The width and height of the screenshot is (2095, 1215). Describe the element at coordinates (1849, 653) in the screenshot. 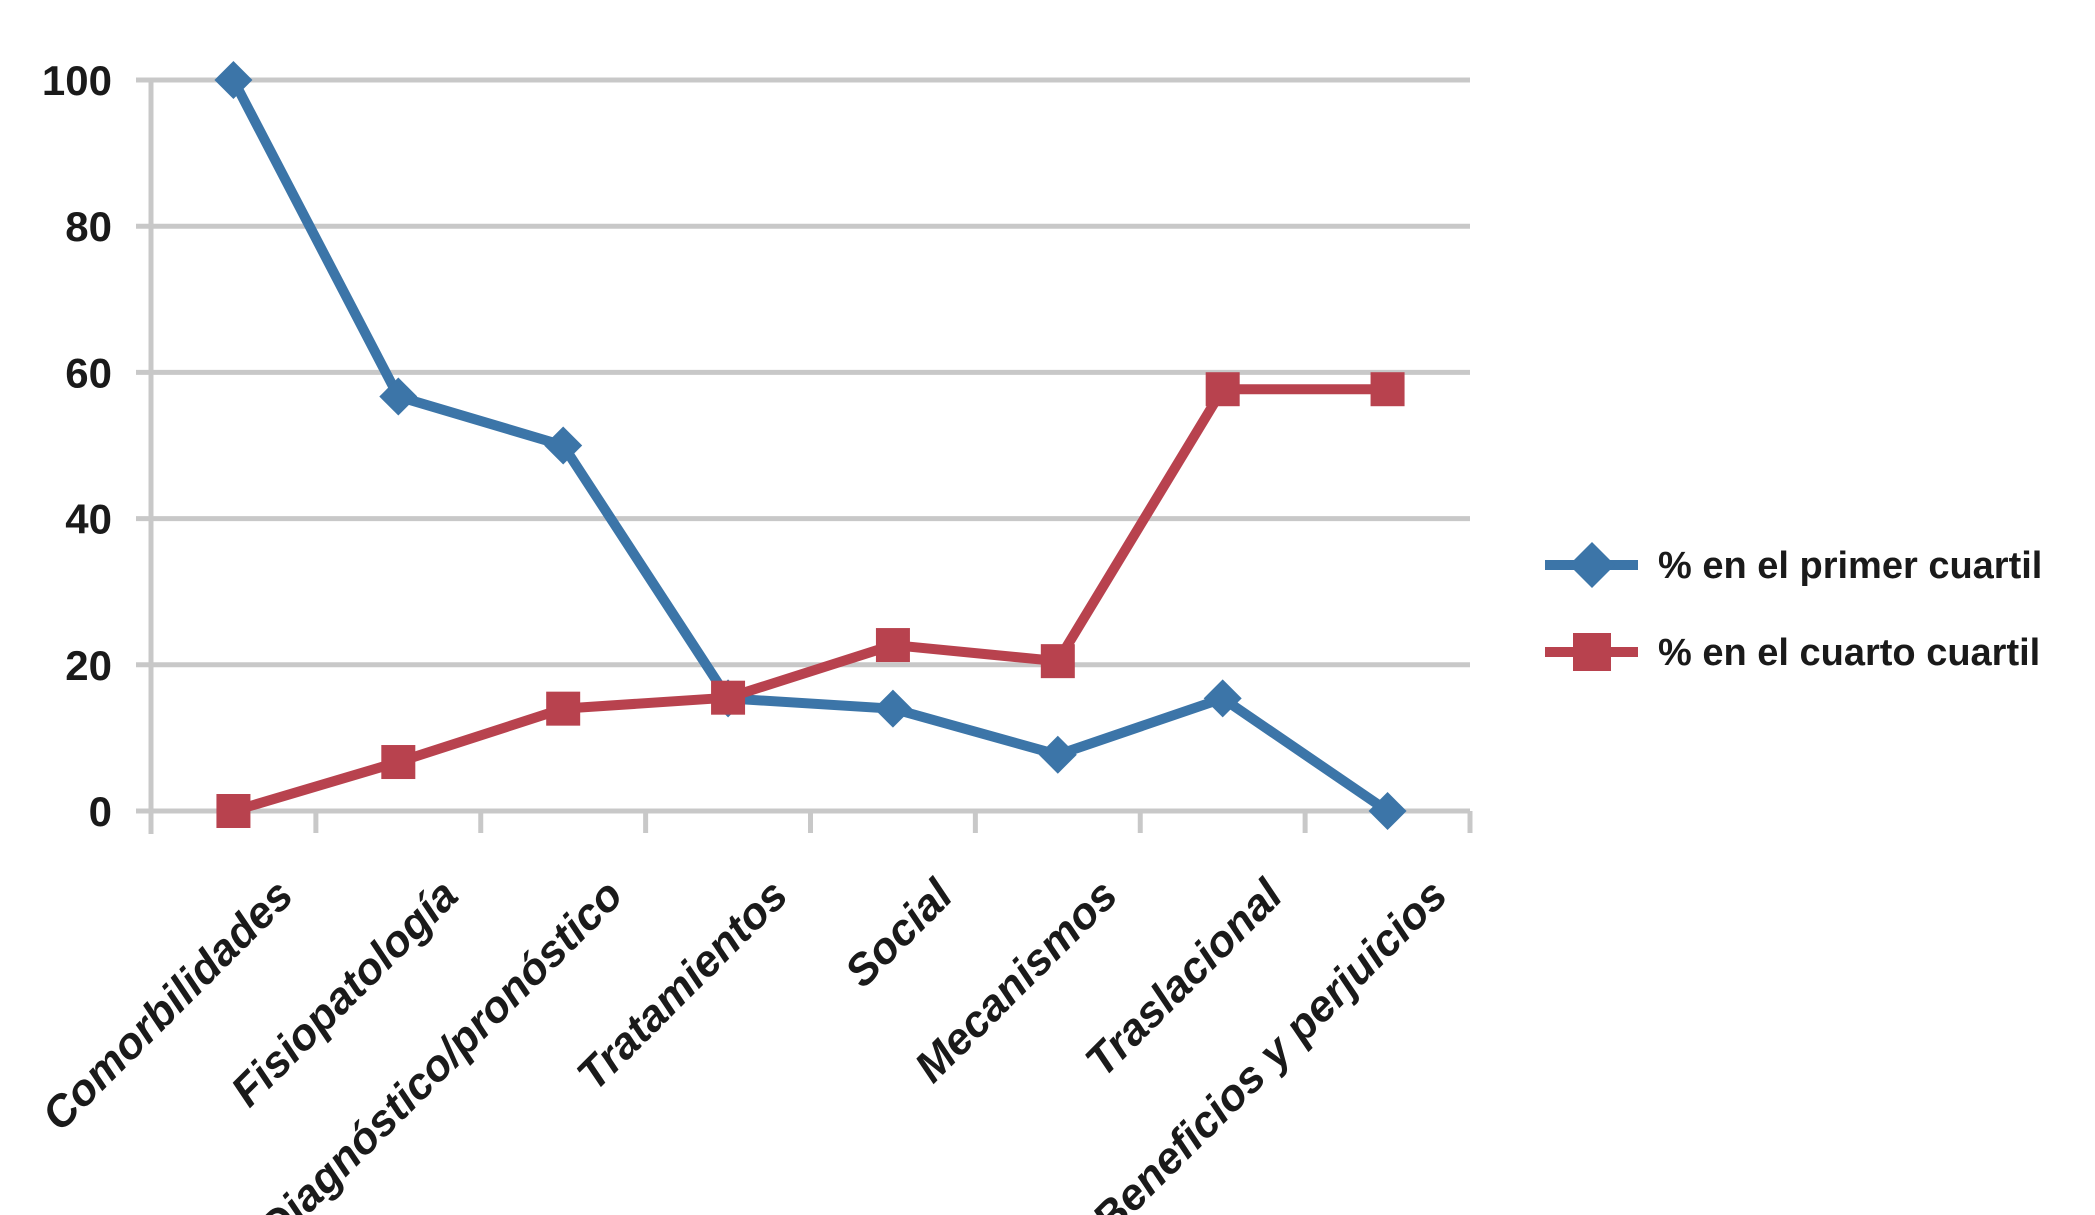

I see `legend-label-cuarto-cuartil: % en el cuarto cuartil` at that location.